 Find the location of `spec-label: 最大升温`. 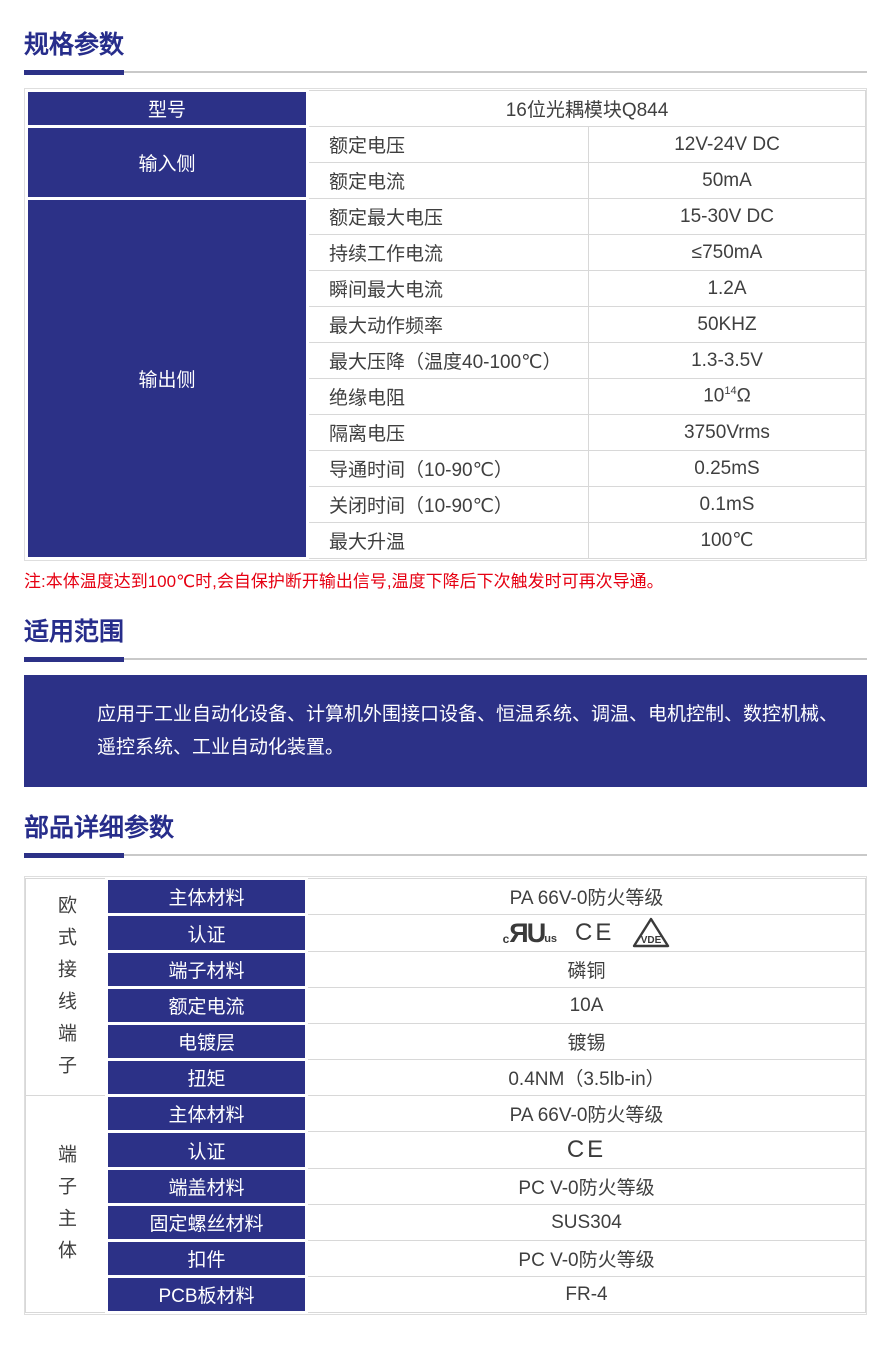

spec-label: 最大升温 is located at coordinates (448, 540).